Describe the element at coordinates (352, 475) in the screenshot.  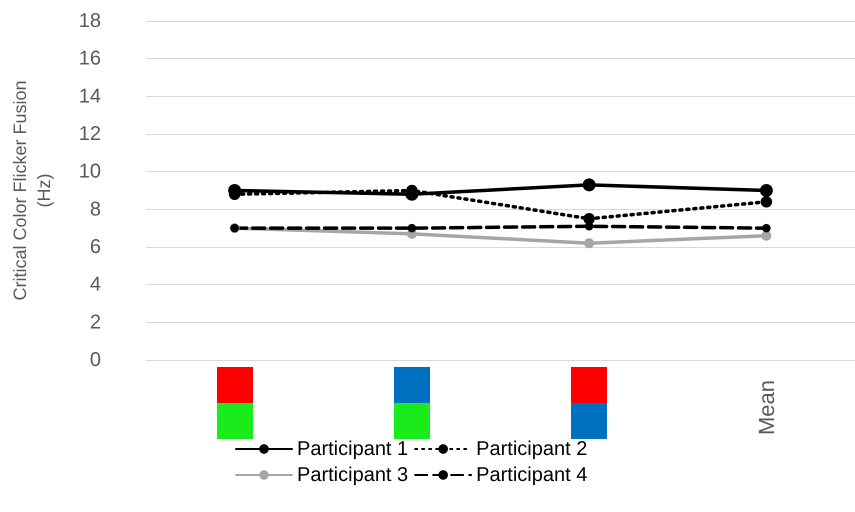
I see `legend-label: Participant 3` at that location.